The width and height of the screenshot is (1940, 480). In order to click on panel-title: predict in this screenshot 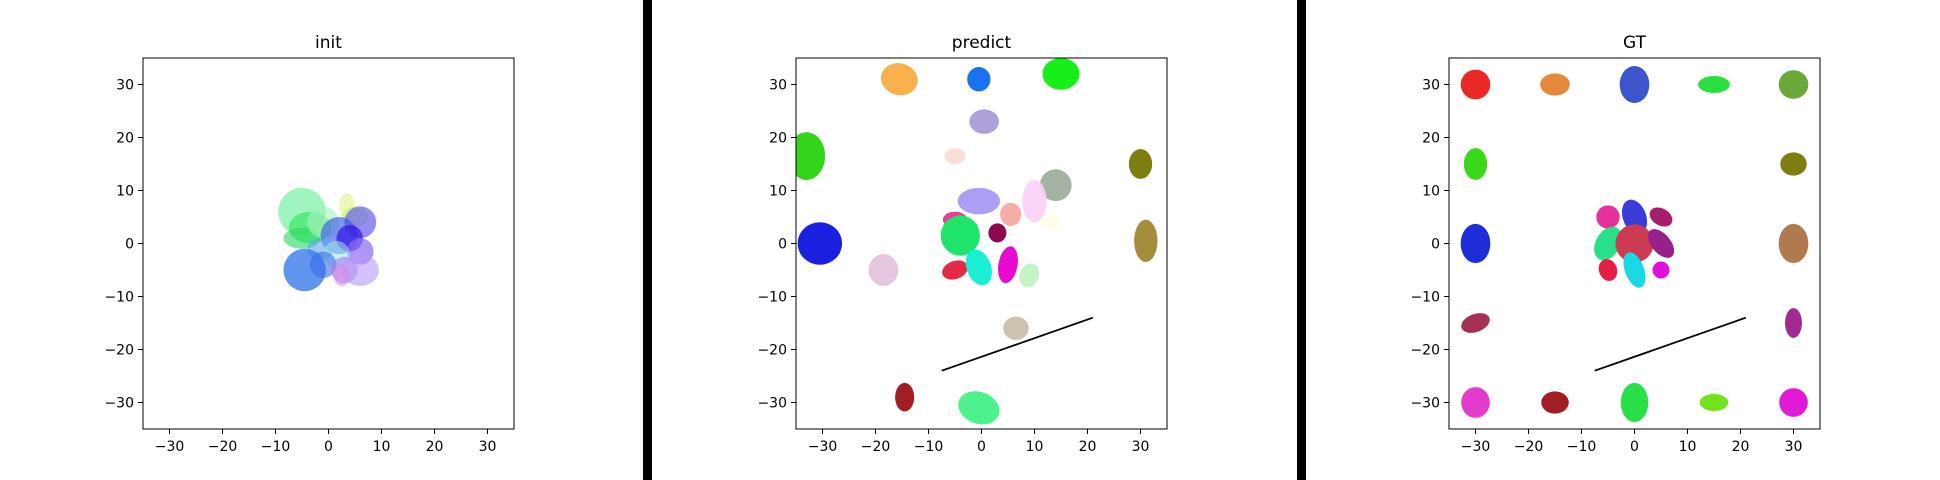, I will do `click(982, 43)`.